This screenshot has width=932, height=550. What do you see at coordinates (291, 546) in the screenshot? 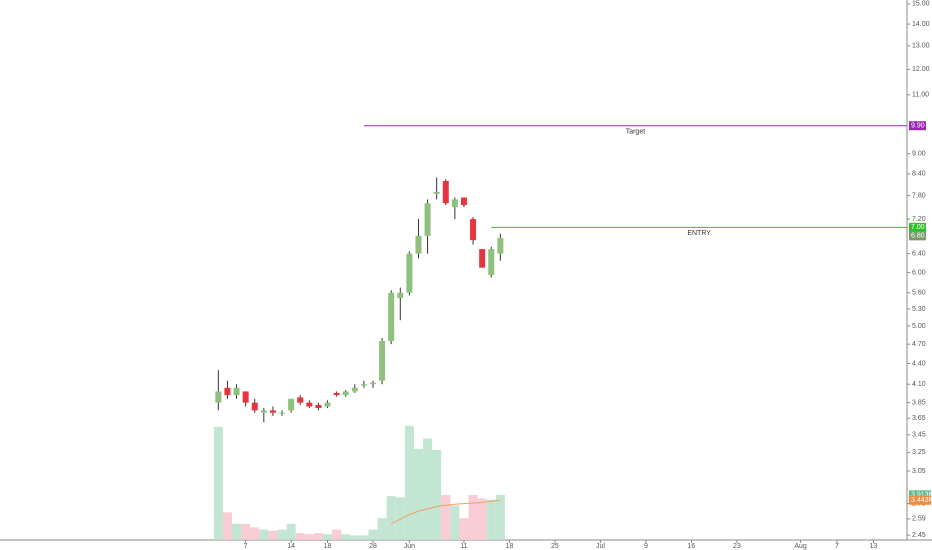
I see `x-tick-label: 14` at bounding box center [291, 546].